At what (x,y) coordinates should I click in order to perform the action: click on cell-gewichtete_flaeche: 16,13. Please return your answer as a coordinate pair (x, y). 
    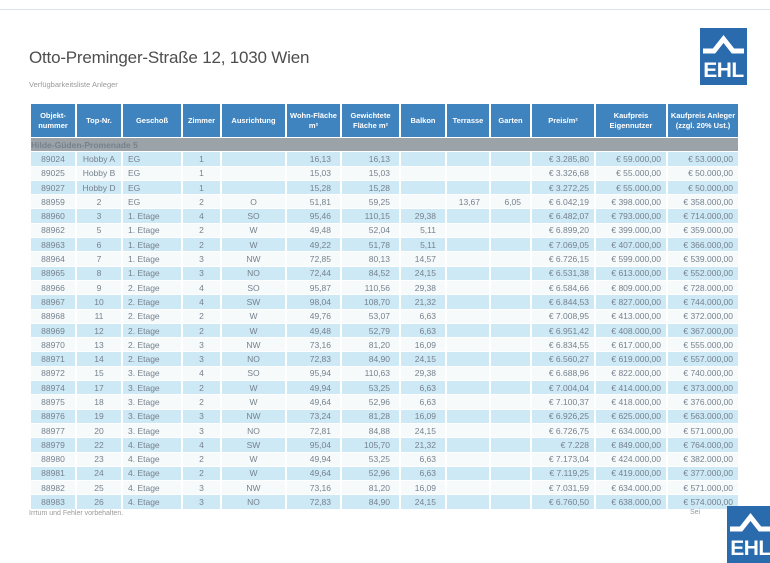
    Looking at the image, I should click on (370, 159).